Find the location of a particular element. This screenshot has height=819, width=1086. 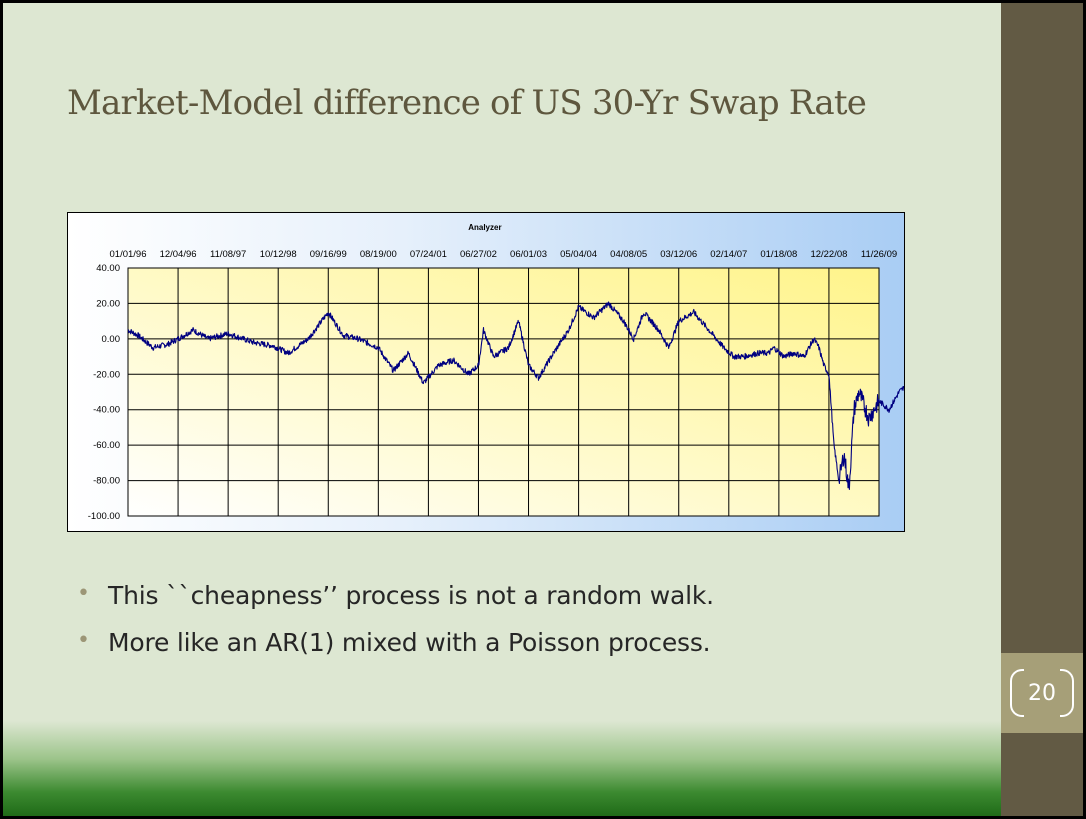

y-tick-label: -100.00 is located at coordinates (104, 516).